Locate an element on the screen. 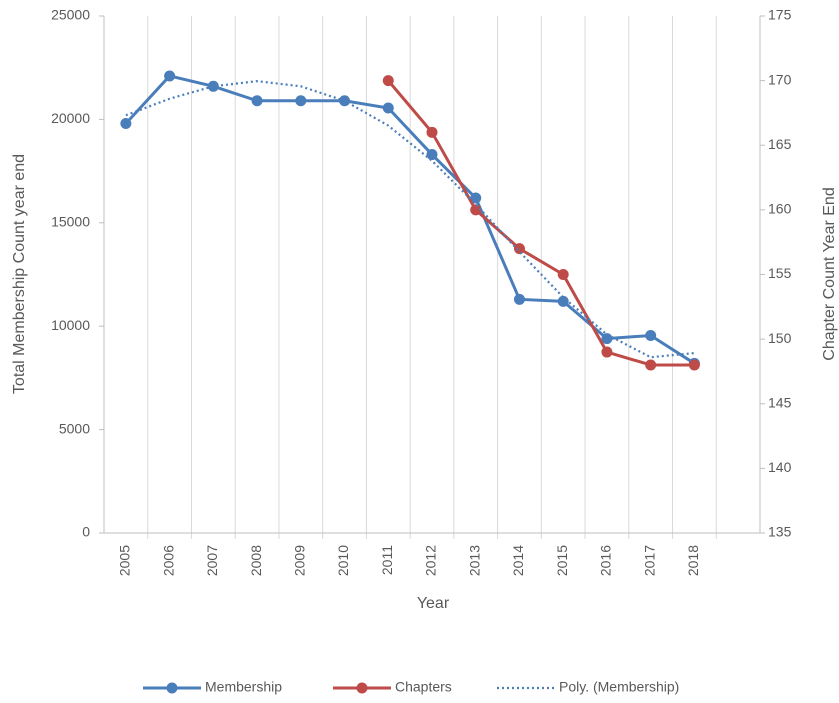  x-tick-label: 2010 is located at coordinates (343, 560).